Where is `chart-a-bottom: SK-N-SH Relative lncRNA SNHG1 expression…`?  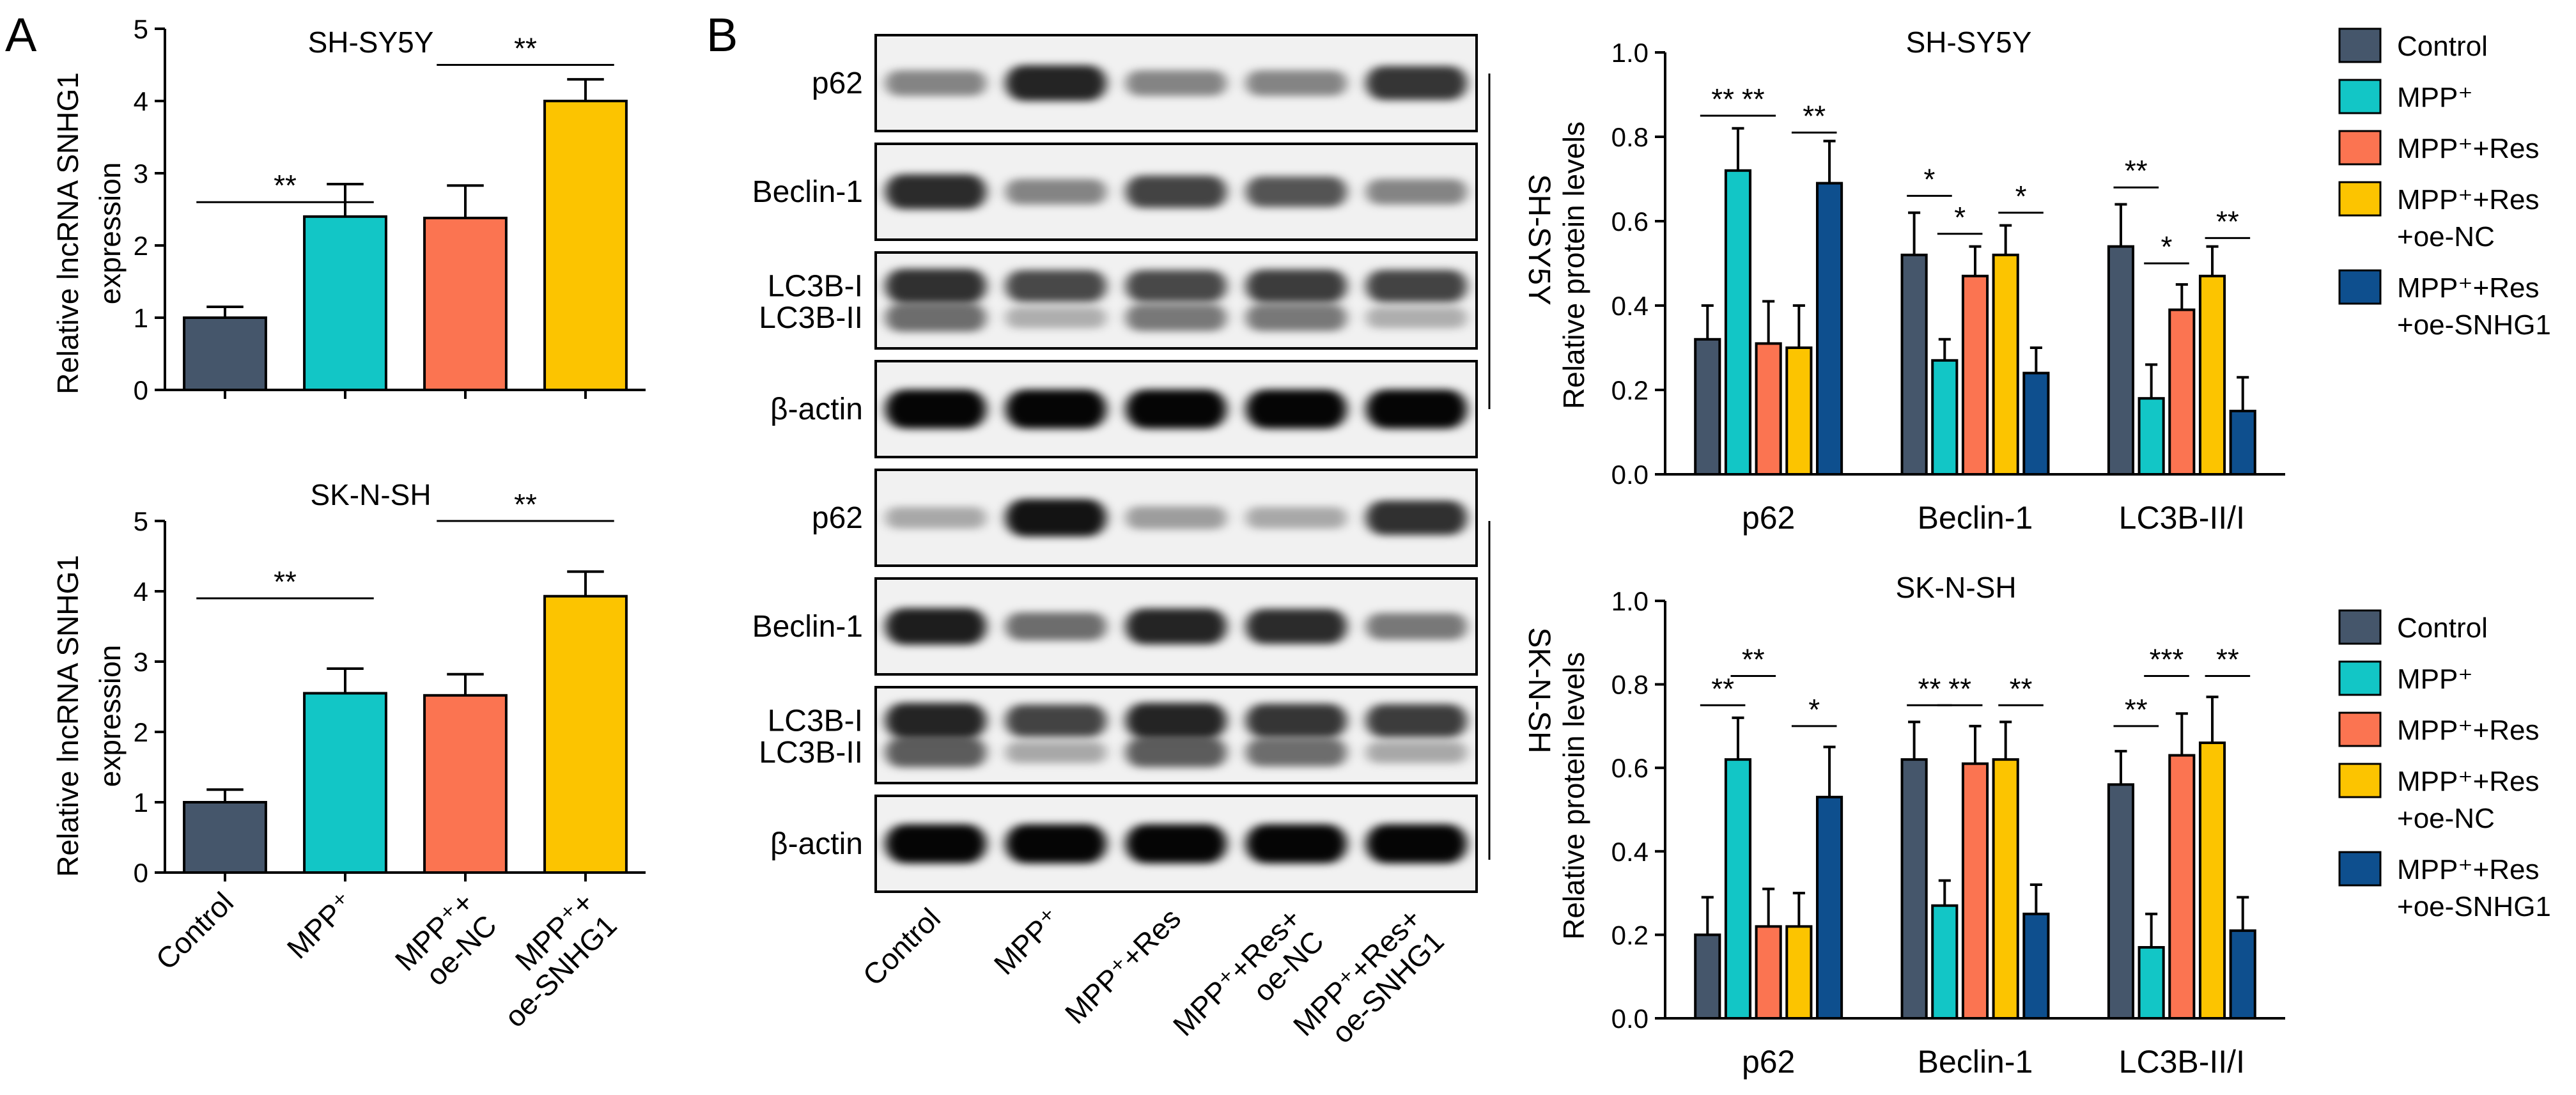
chart-a-bottom: SK-N-SH Relative lncRNA SNHG1 expression… is located at coordinates (348, 756).